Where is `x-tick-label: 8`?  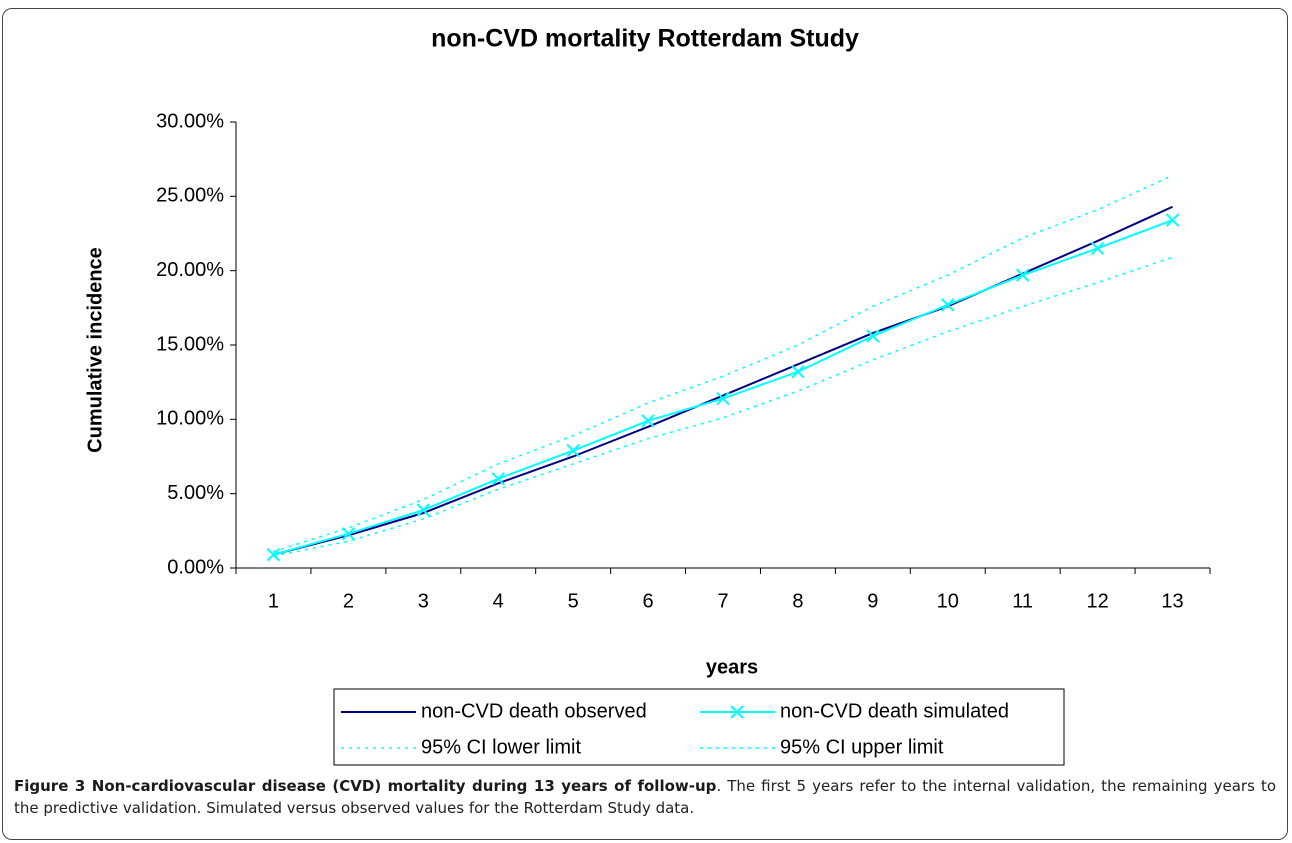
x-tick-label: 8 is located at coordinates (797, 601).